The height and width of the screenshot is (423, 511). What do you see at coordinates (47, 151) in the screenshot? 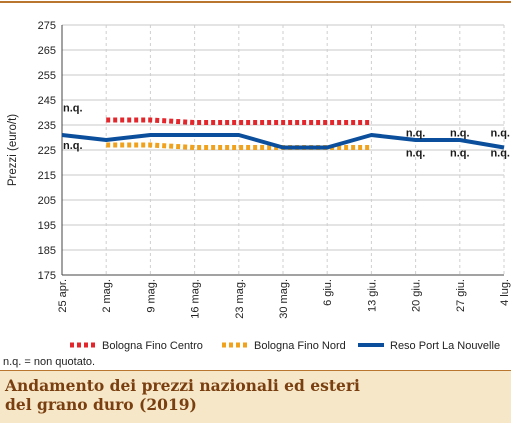
I see `y-tick-label: 225` at bounding box center [47, 151].